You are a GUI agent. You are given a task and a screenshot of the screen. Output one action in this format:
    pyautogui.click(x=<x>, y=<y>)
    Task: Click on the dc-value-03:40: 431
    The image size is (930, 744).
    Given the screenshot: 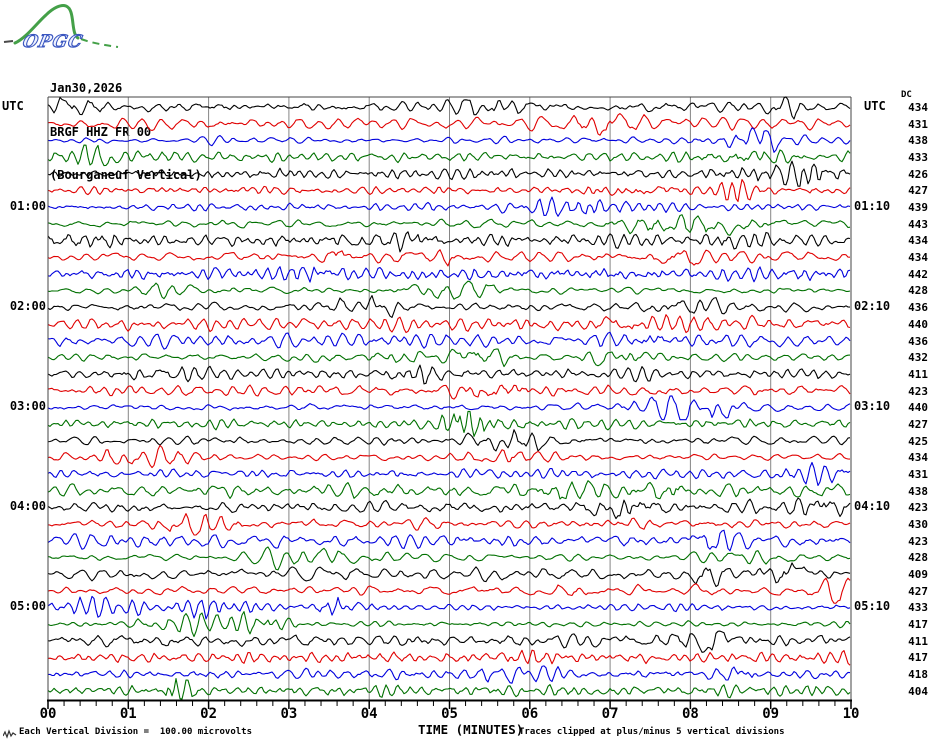 What is the action you would take?
    pyautogui.click(x=918, y=474)
    